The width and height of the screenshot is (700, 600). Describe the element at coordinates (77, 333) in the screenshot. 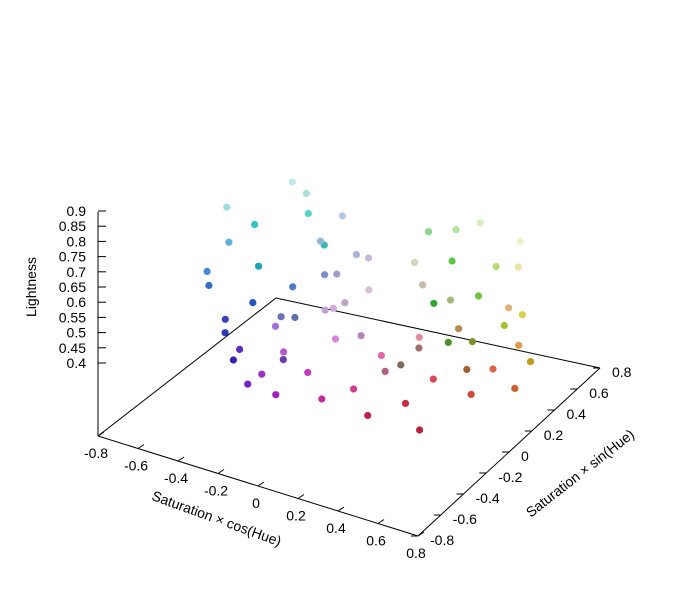

I see `z-tick-label: 0.5` at that location.